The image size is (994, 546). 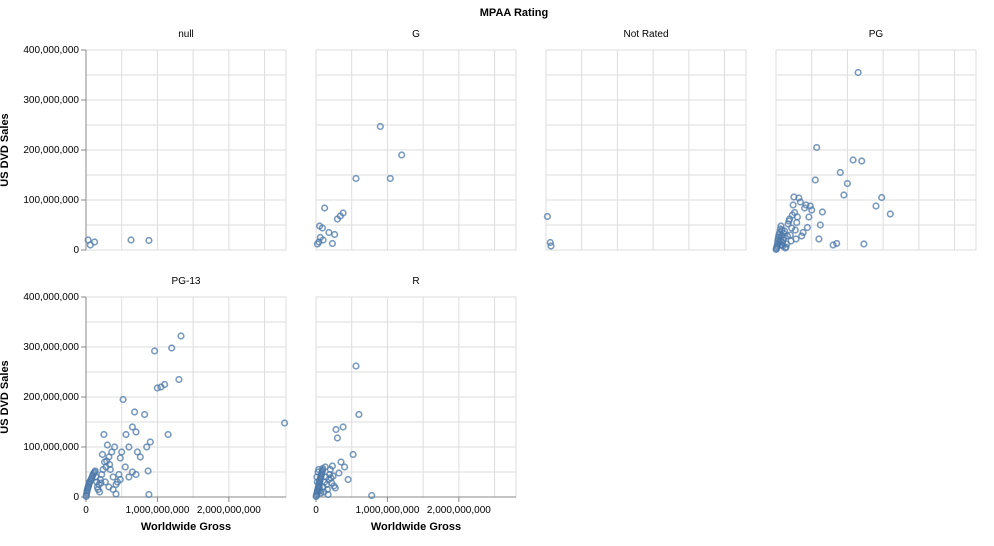 I want to click on y-tick-label: 100,000,000, so click(x=51, y=200).